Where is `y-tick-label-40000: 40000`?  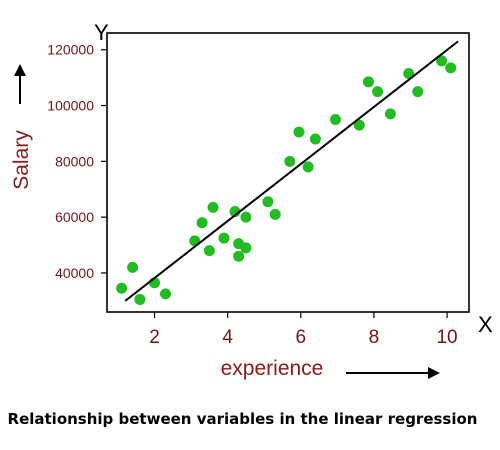 y-tick-label-40000: 40000 is located at coordinates (74, 273).